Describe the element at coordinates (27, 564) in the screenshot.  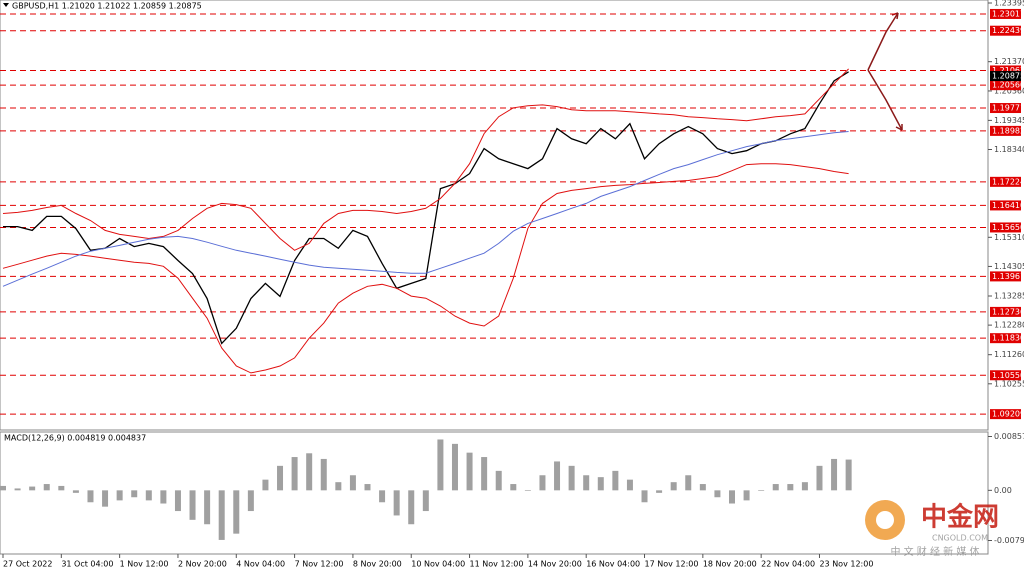
I see `x-tick-label: 27 Oct 2022` at that location.